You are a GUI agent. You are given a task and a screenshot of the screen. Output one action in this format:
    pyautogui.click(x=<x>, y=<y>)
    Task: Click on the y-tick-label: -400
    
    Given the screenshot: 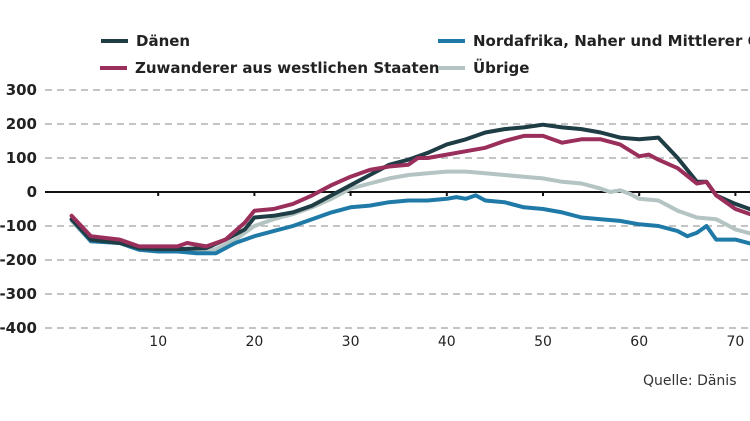 What is the action you would take?
    pyautogui.click(x=18, y=328)
    